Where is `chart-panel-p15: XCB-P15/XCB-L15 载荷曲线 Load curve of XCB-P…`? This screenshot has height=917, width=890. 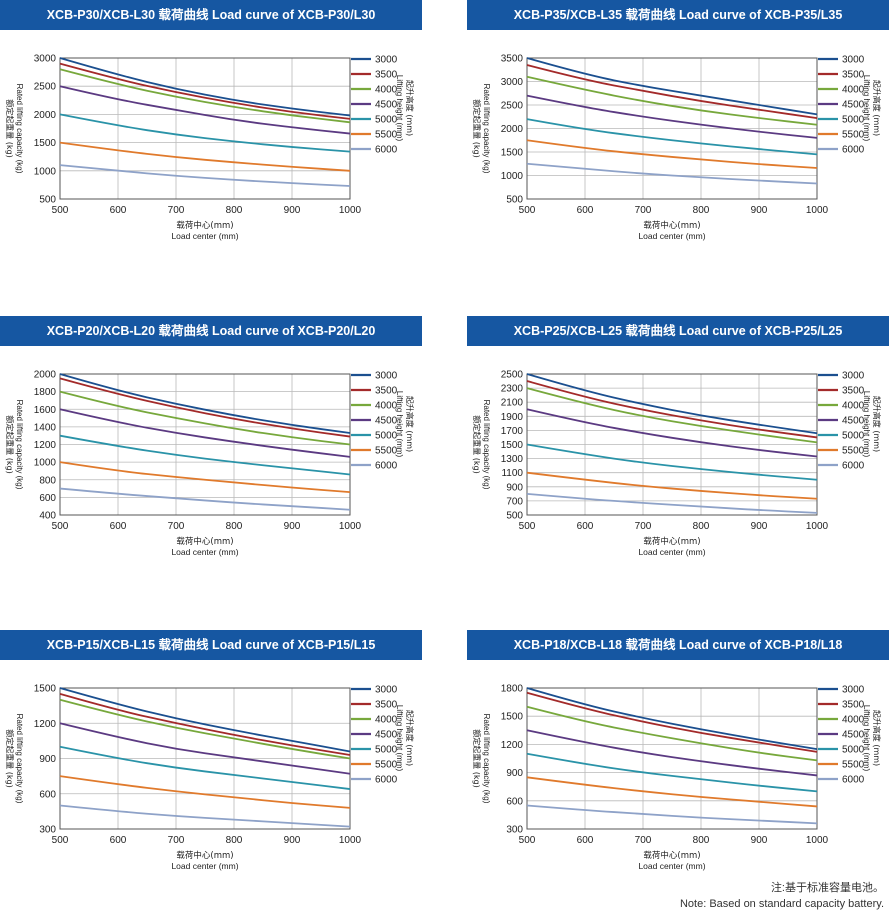 chart-panel-p15: XCB-P15/XCB-L15 载荷曲线 Load curve of XCB-P… is located at coordinates (211, 752).